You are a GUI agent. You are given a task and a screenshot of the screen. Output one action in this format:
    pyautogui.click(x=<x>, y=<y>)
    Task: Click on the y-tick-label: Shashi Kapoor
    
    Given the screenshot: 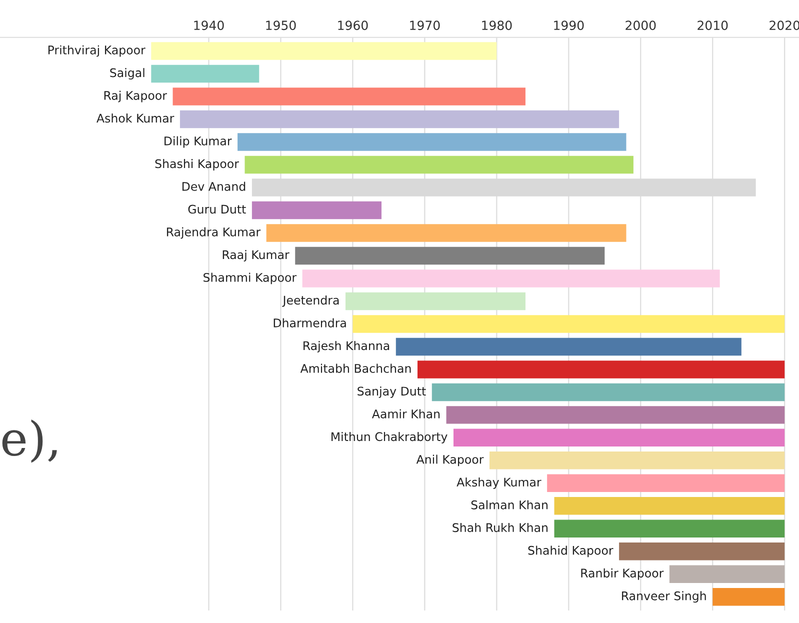 What is the action you would take?
    pyautogui.click(x=197, y=164)
    